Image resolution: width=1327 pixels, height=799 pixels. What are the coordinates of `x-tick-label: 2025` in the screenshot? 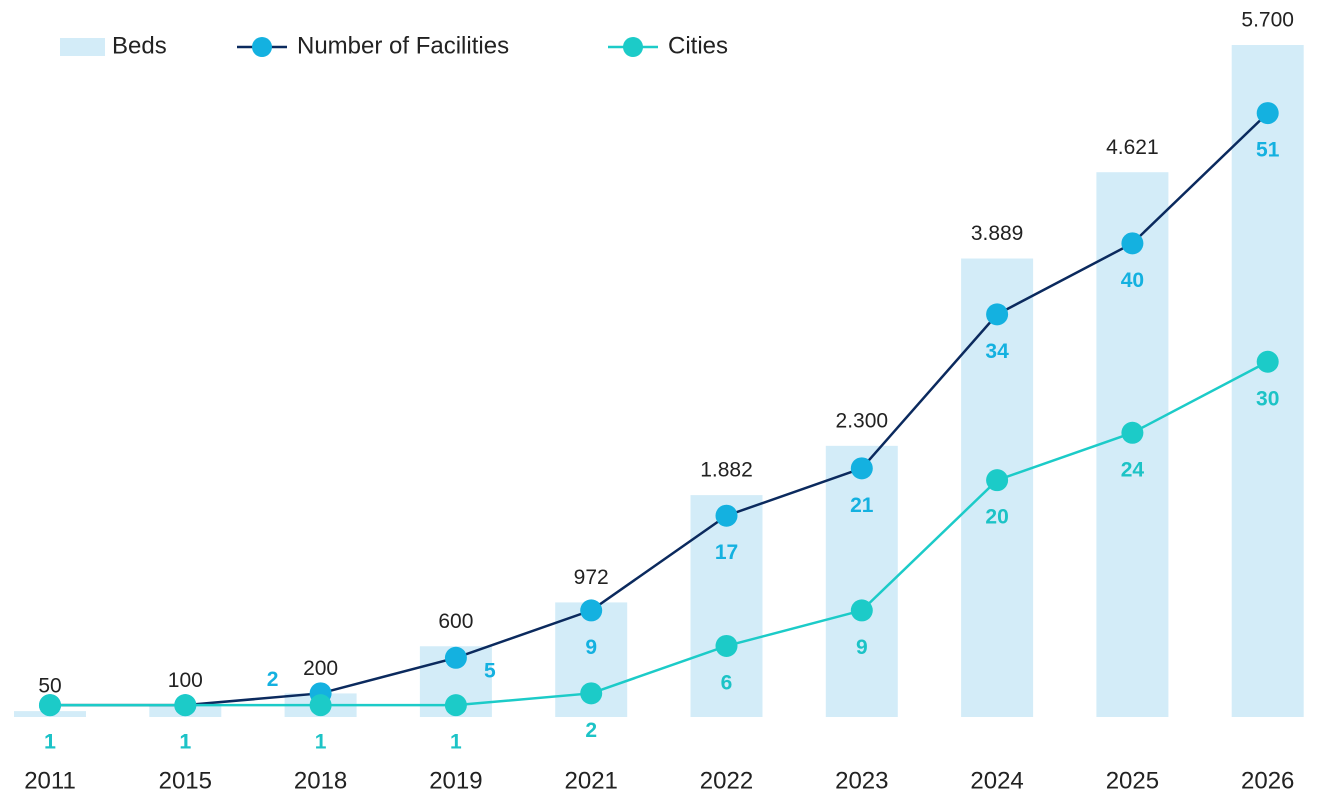 It's located at (1132, 780).